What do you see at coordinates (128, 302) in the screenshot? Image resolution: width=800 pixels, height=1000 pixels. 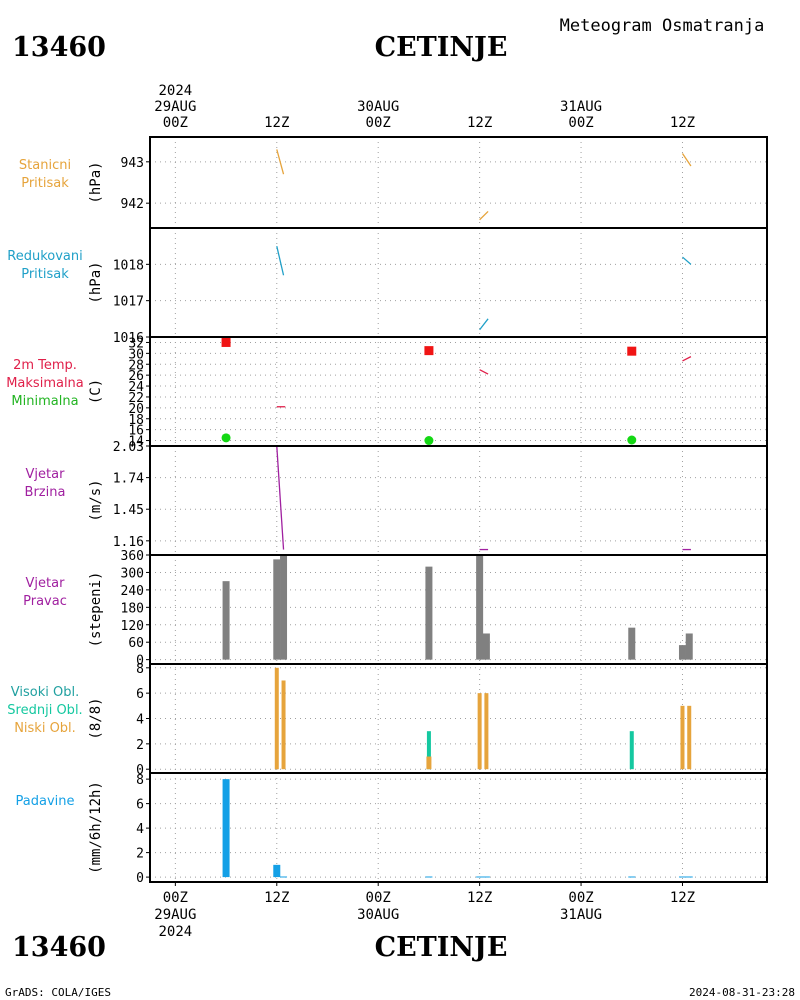 I see `y-tick-label: 1017` at bounding box center [128, 302].